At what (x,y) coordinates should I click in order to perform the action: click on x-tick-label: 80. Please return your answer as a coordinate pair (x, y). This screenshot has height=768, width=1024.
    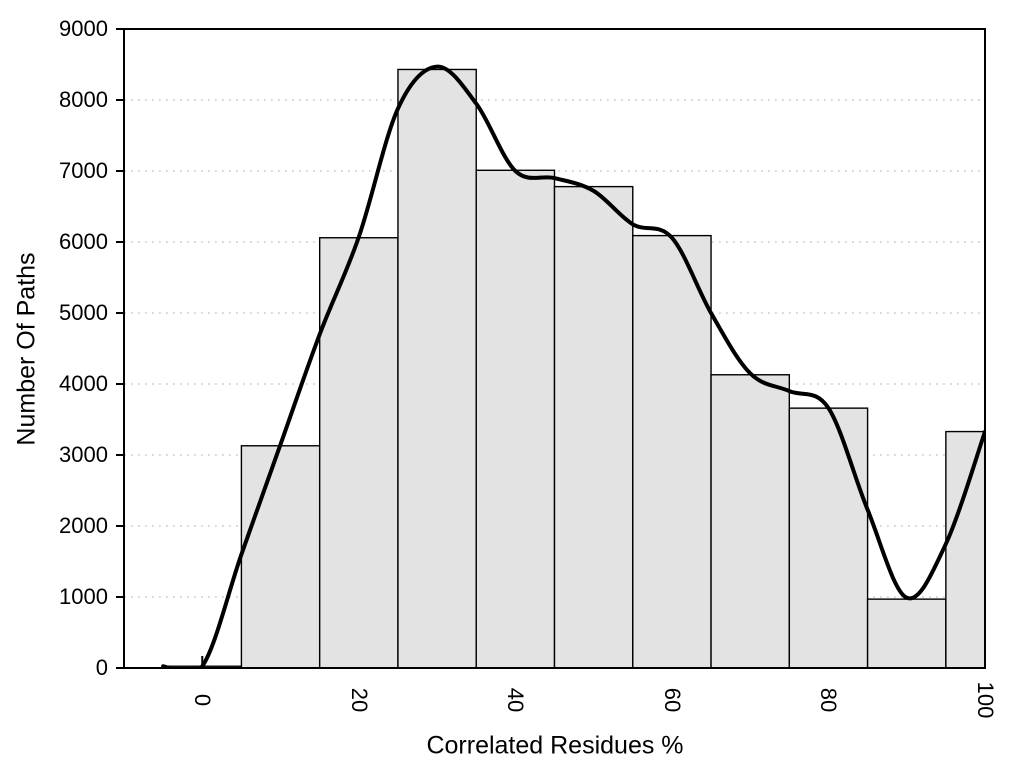
    Looking at the image, I should click on (829, 700).